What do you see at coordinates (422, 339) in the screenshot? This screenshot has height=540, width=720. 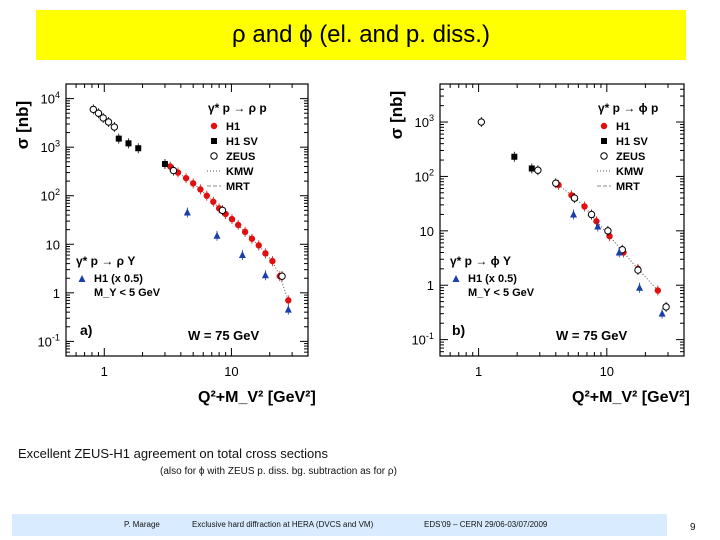 I see `y-tick-label: 10⁻¹` at bounding box center [422, 339].